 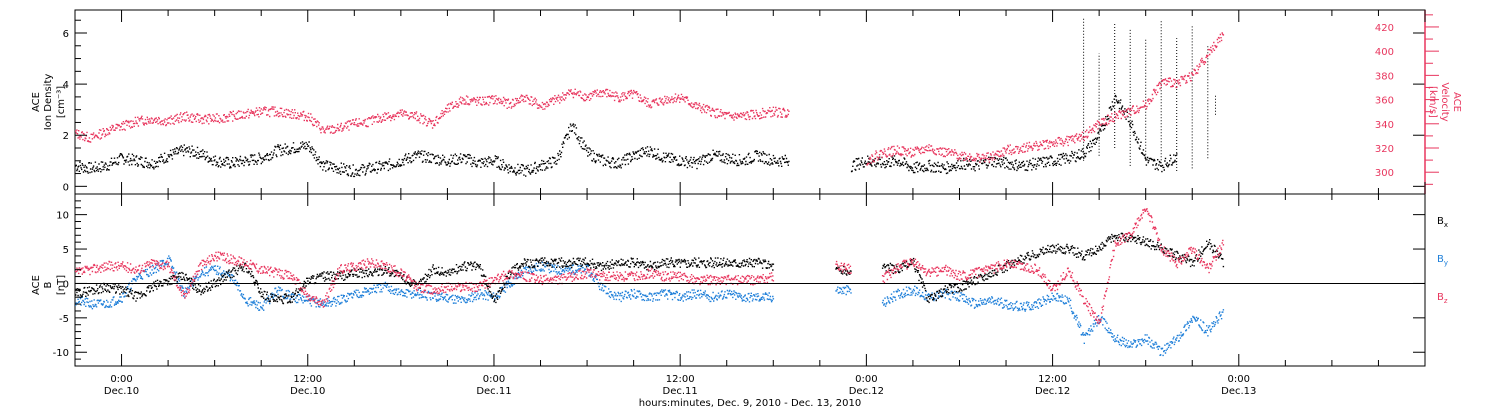 I want to click on field-tick-label: -5, so click(x=64, y=319).